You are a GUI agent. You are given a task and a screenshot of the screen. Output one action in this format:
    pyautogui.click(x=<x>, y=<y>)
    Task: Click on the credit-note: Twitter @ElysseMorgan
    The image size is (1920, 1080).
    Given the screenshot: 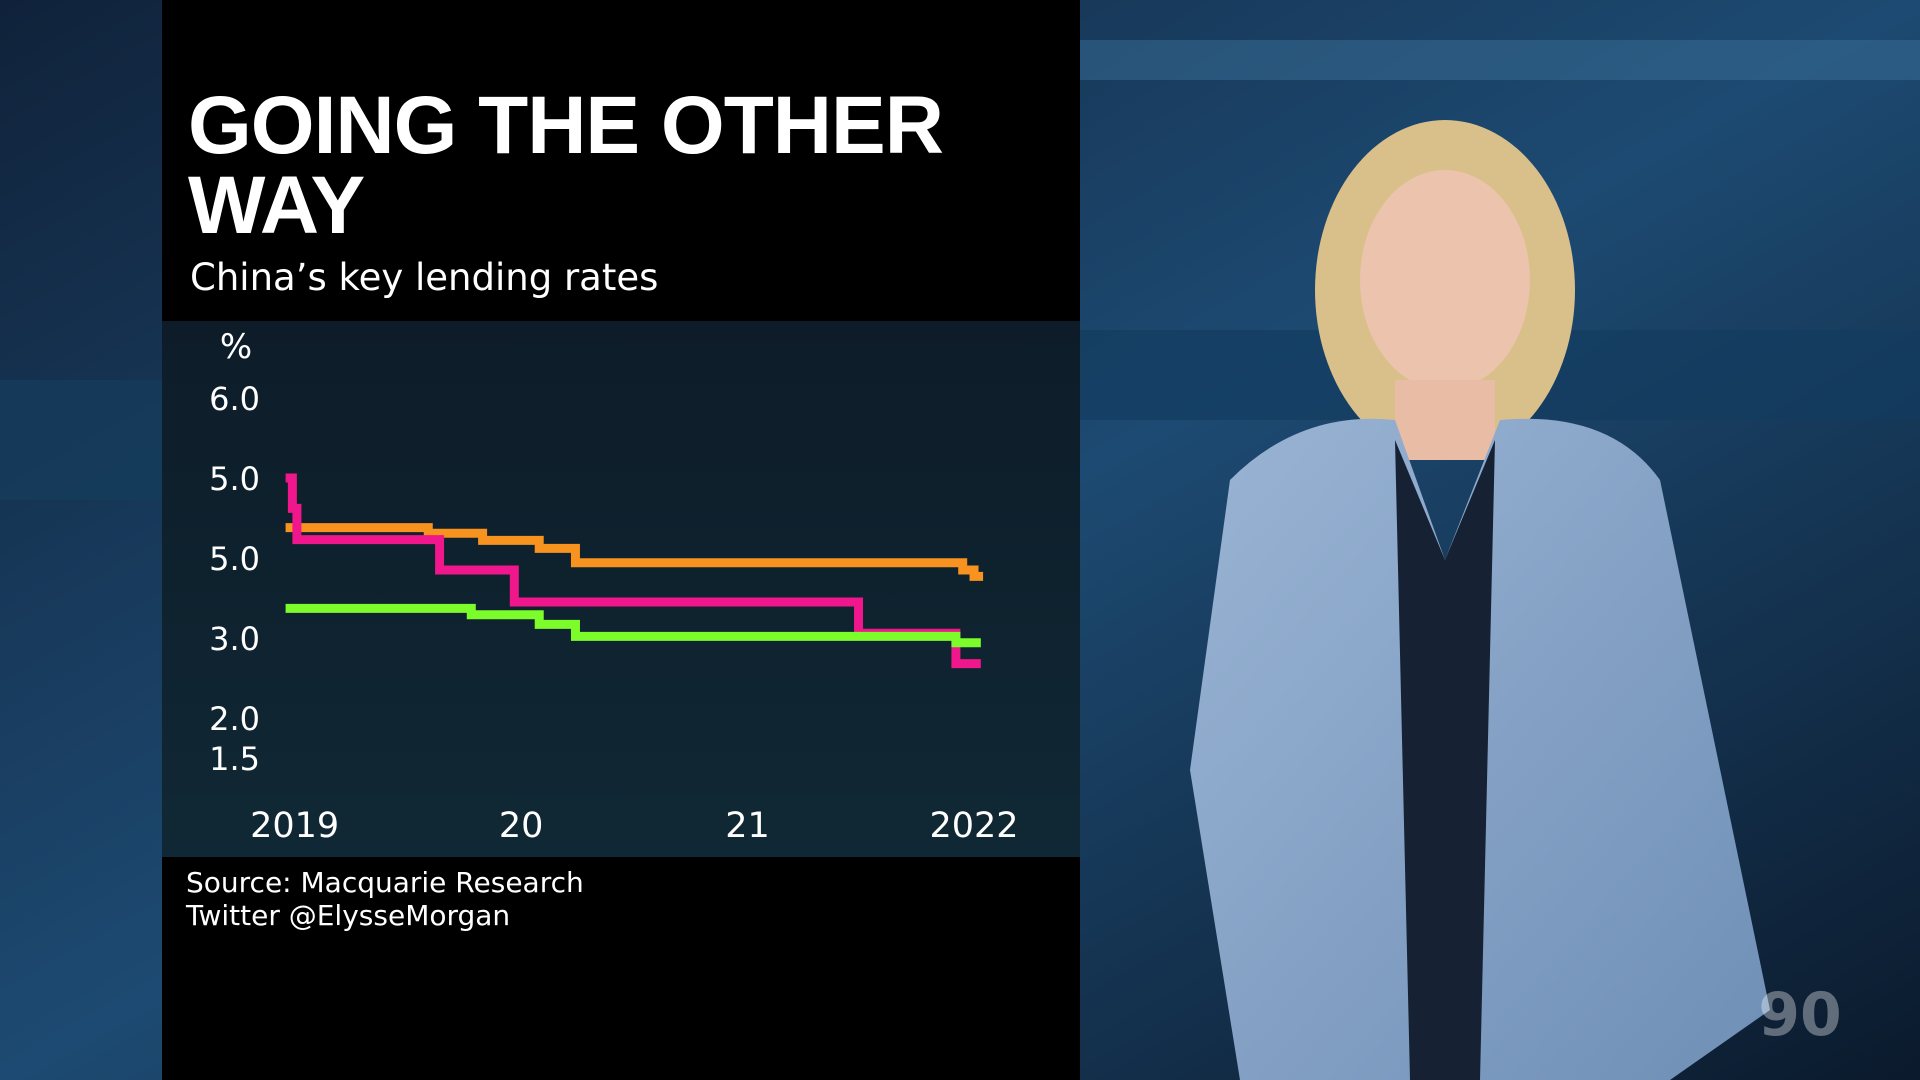 What is the action you would take?
    pyautogui.click(x=348, y=915)
    